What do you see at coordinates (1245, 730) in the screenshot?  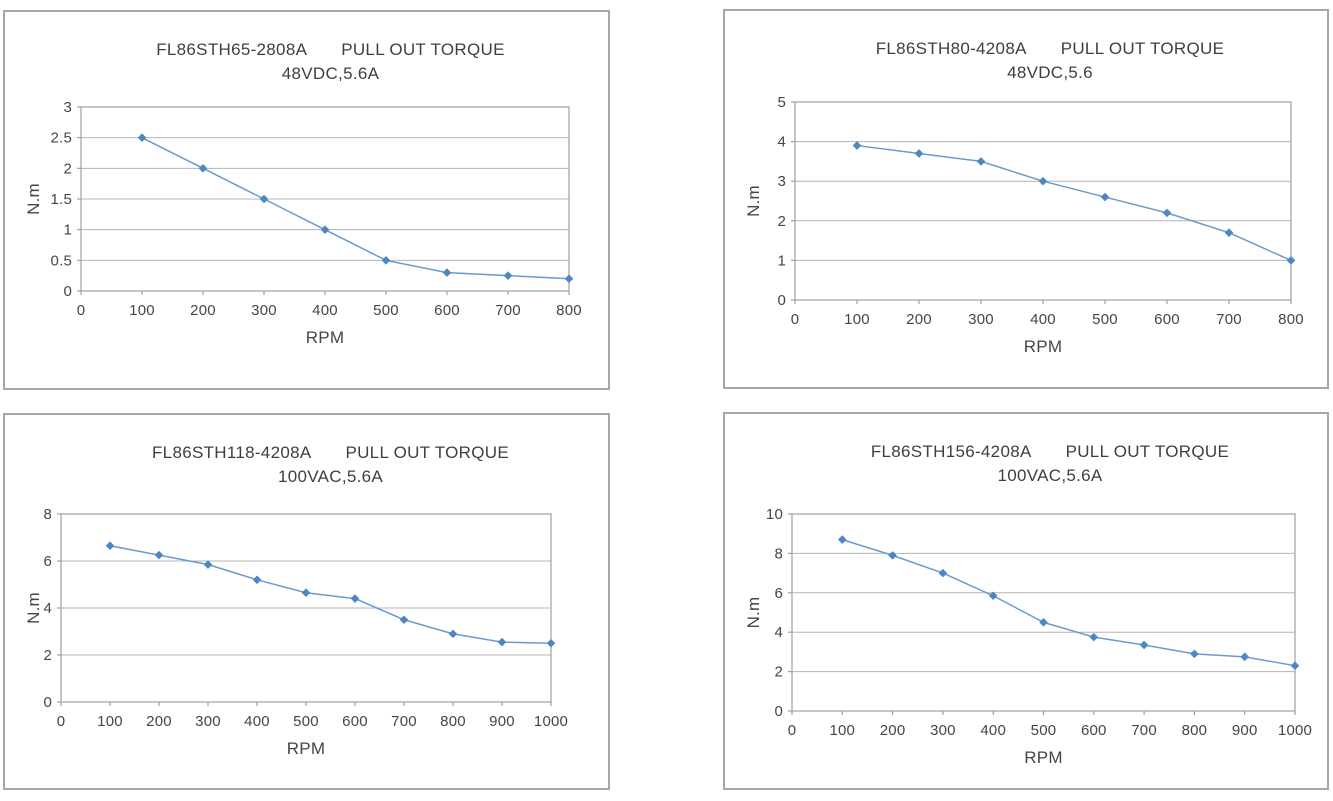 I see `svg-text: 900` at bounding box center [1245, 730].